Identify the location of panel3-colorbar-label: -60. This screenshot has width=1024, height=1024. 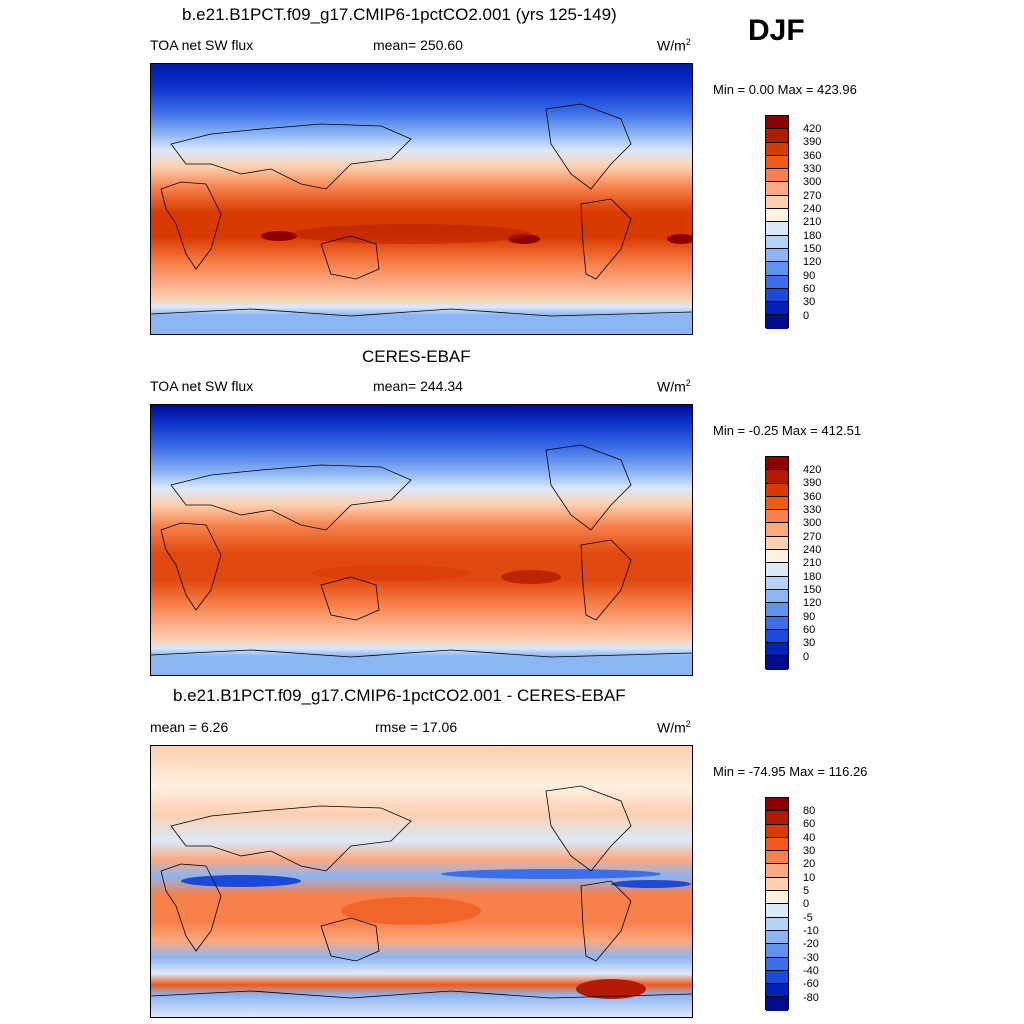
(811, 984).